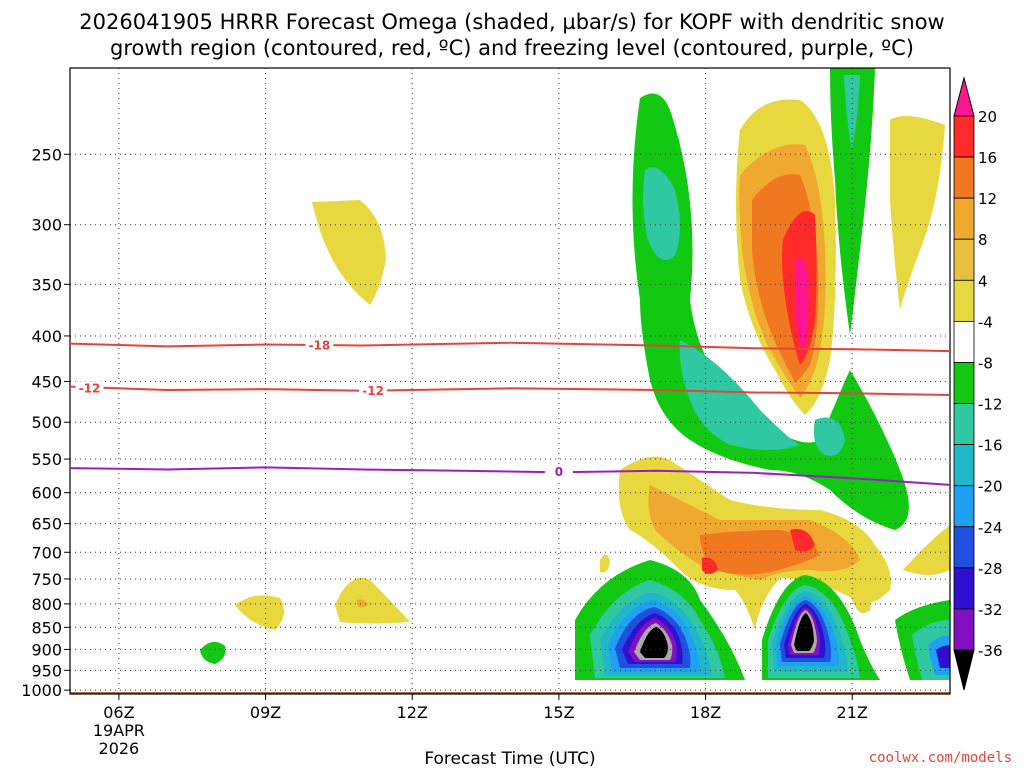 The image size is (1024, 768). What do you see at coordinates (852, 201) in the screenshot?
I see `omega-region-minus4-top` at bounding box center [852, 201].